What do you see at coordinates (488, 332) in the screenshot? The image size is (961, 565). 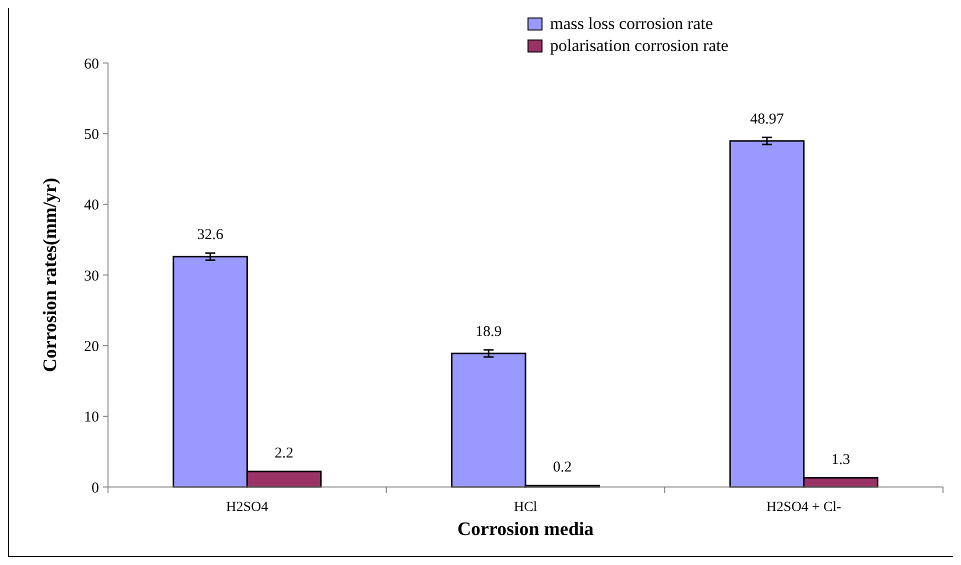 I see `data-label: 18.9` at bounding box center [488, 332].